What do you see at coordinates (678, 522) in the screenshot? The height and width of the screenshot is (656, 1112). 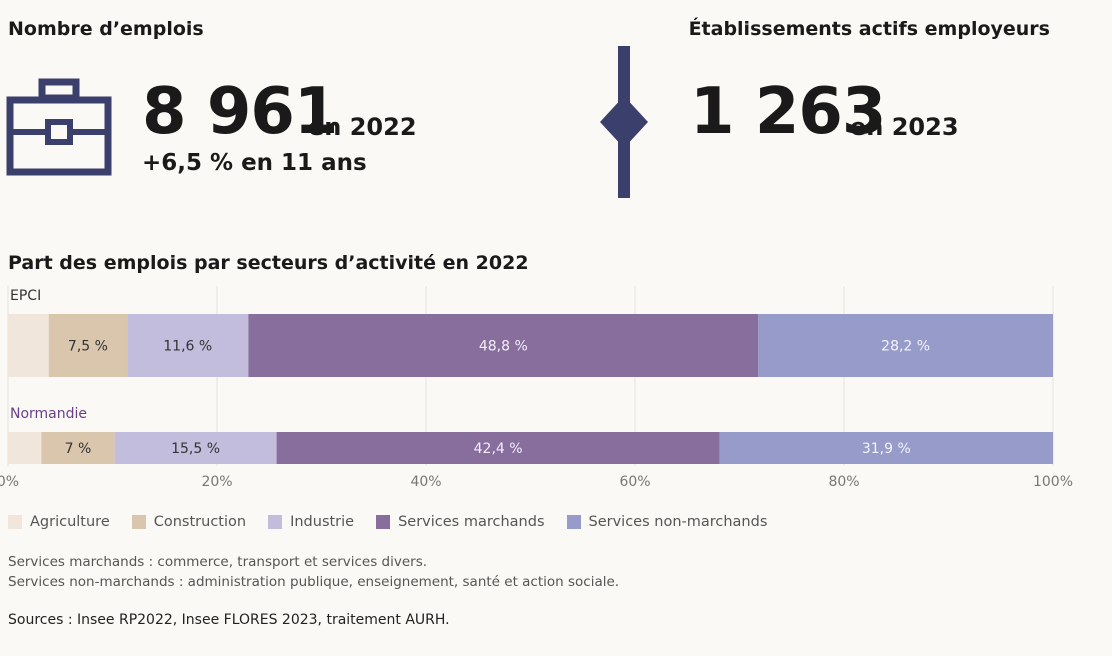 I see `legend-label-services-non-marchands: Services non-marchands` at bounding box center [678, 522].